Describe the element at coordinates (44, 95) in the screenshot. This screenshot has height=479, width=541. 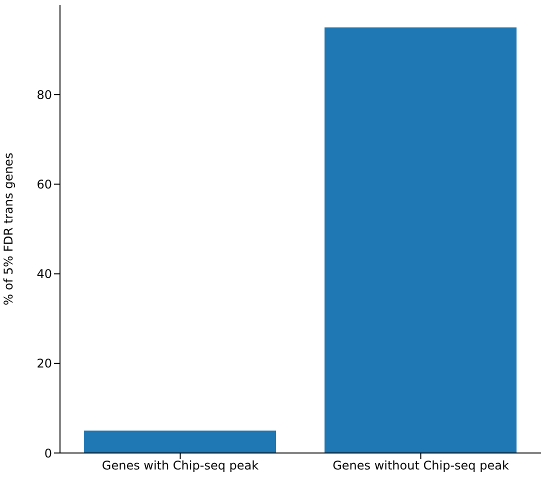
I see `y-tick-label: 80` at that location.